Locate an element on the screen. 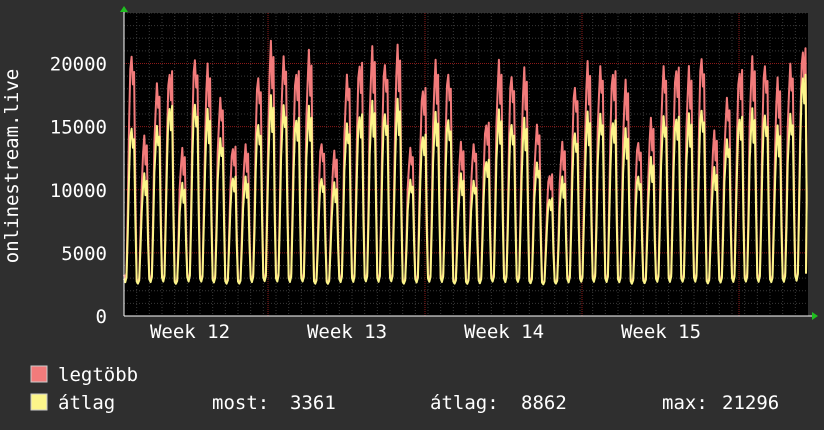  legend: legtöbb átlag is located at coordinates (84, 389).